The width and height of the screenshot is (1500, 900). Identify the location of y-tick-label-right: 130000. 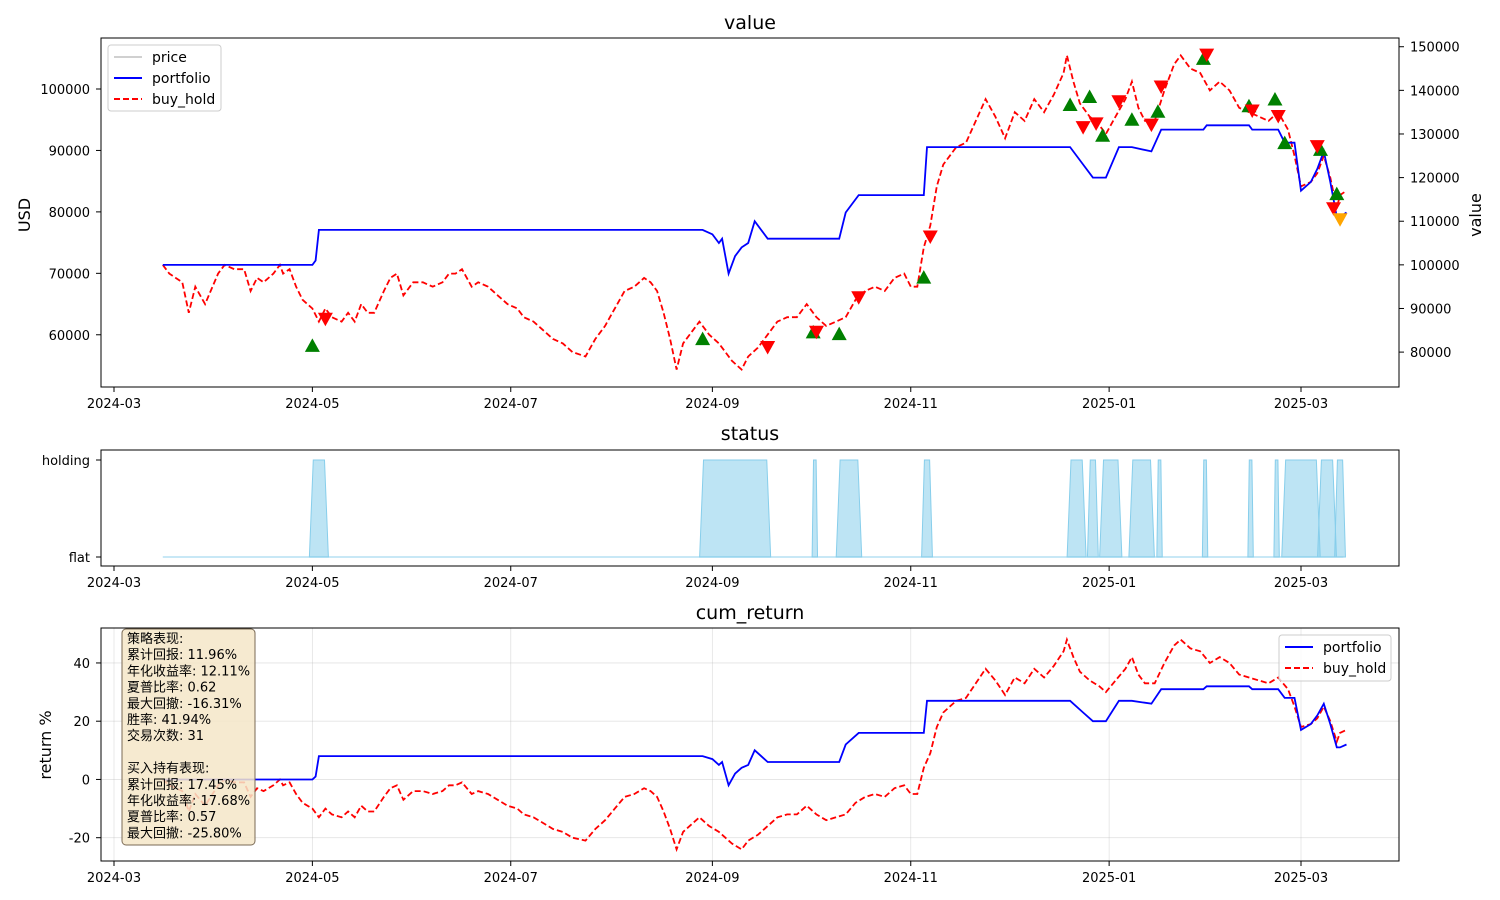
(1435, 135).